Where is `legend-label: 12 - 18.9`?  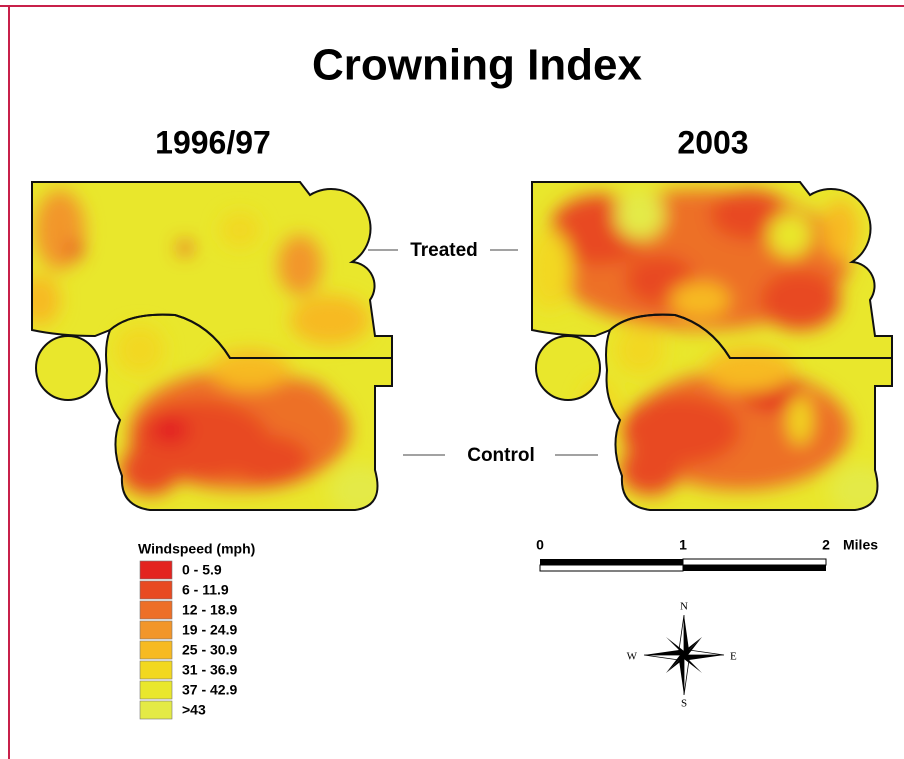 legend-label: 12 - 18.9 is located at coordinates (209, 610).